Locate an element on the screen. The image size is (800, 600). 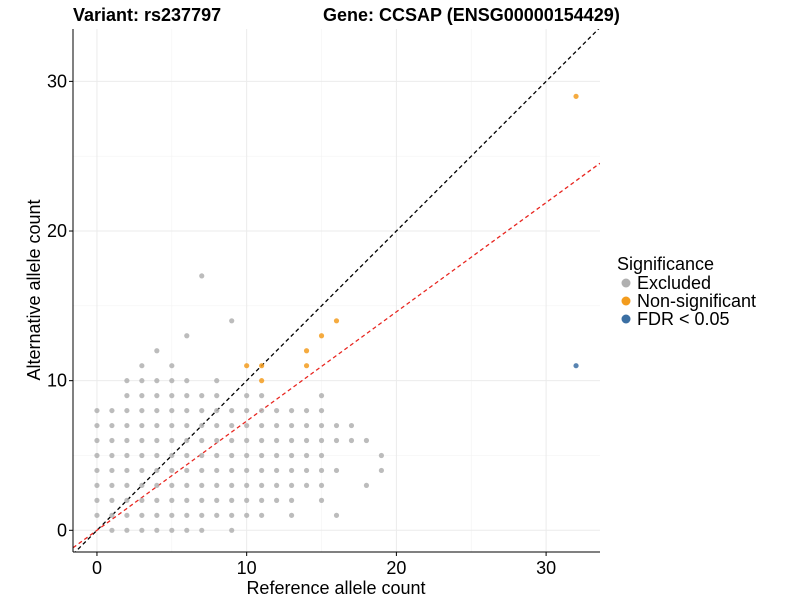
legend-label-non-significant: Non-significant is located at coordinates (696, 301).